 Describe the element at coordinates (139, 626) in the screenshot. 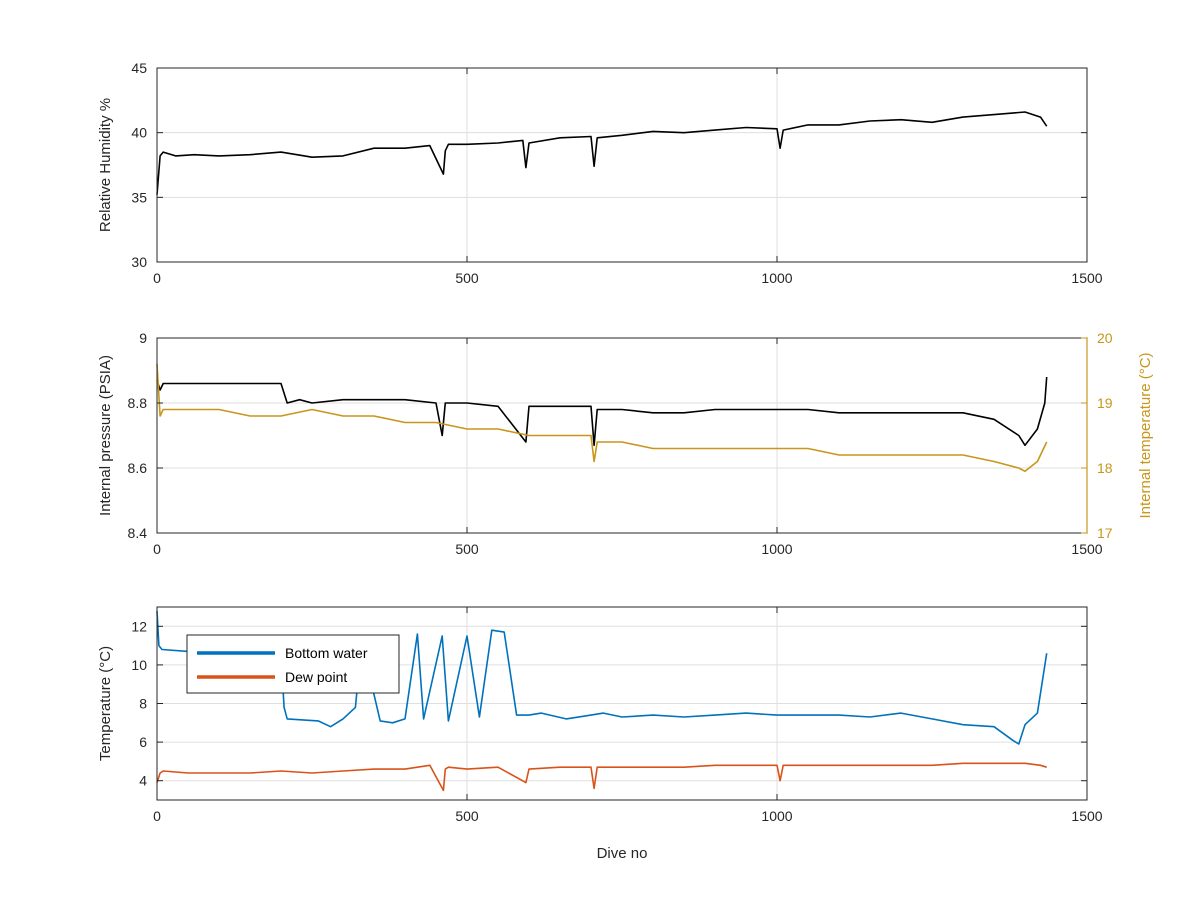

I see `y-tick-label: 12` at that location.